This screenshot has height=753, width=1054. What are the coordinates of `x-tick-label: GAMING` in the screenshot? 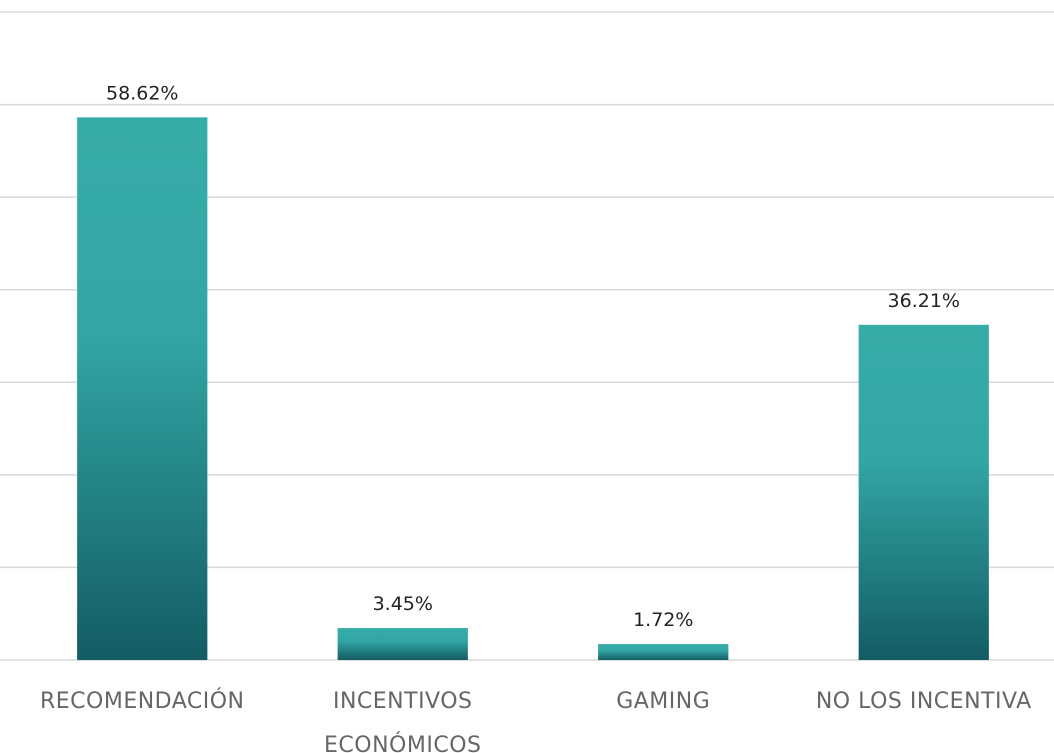 It's located at (663, 701).